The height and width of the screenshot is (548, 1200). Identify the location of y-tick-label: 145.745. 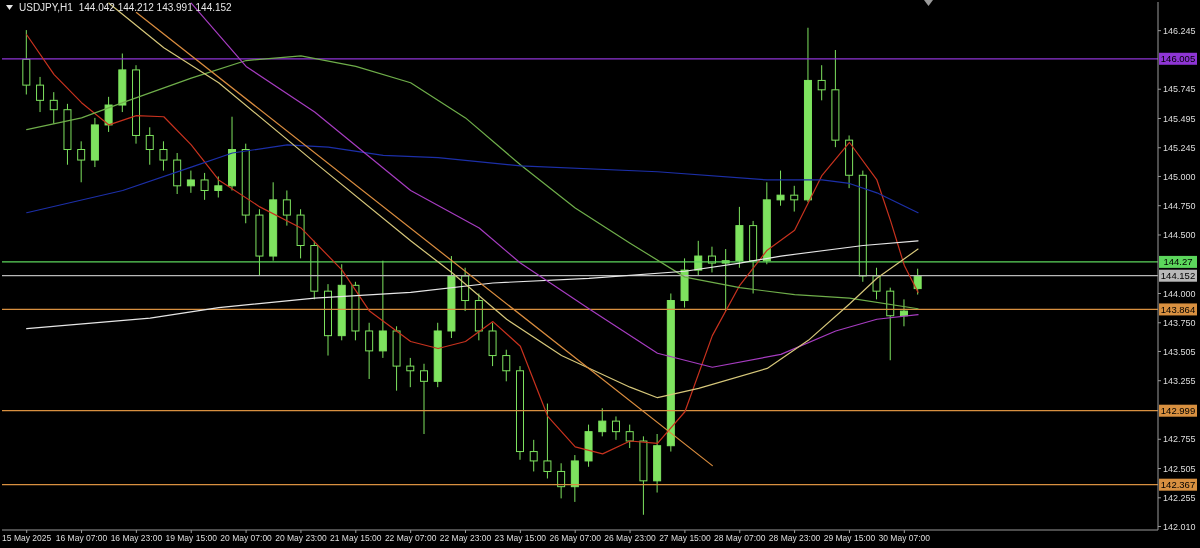
(1179, 89).